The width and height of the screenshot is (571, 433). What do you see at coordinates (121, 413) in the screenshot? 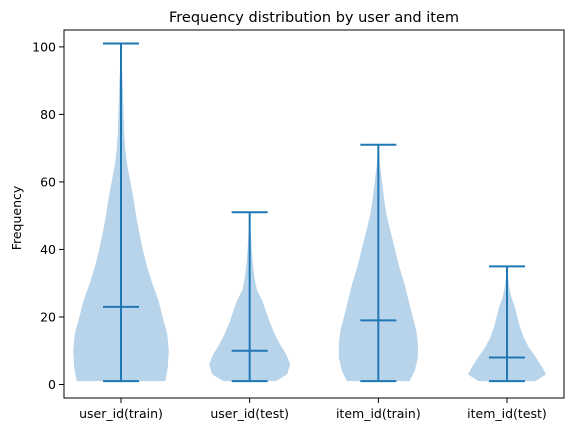
I see `x-tick-label: user_id(train)` at bounding box center [121, 413].